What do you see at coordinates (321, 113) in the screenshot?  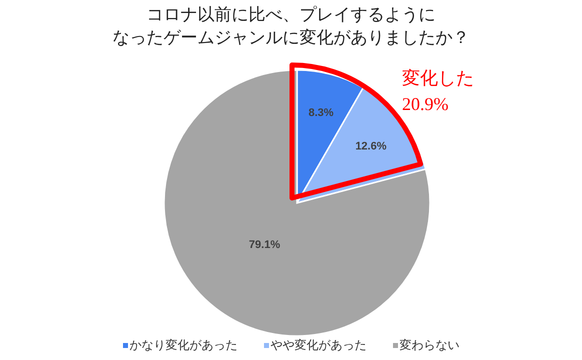 I see `data-label: 8.3%` at bounding box center [321, 113].